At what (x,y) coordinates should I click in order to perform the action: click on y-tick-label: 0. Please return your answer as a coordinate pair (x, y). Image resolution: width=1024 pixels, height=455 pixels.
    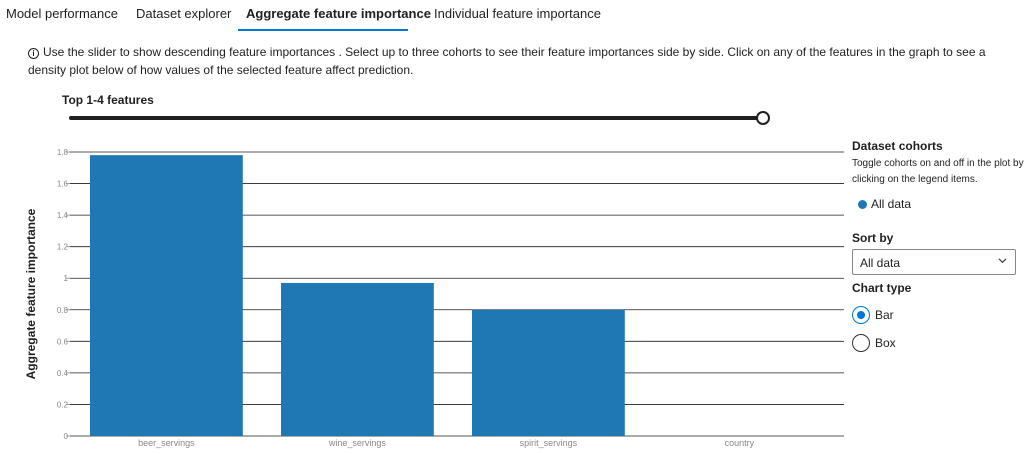
    Looking at the image, I should click on (66, 436).